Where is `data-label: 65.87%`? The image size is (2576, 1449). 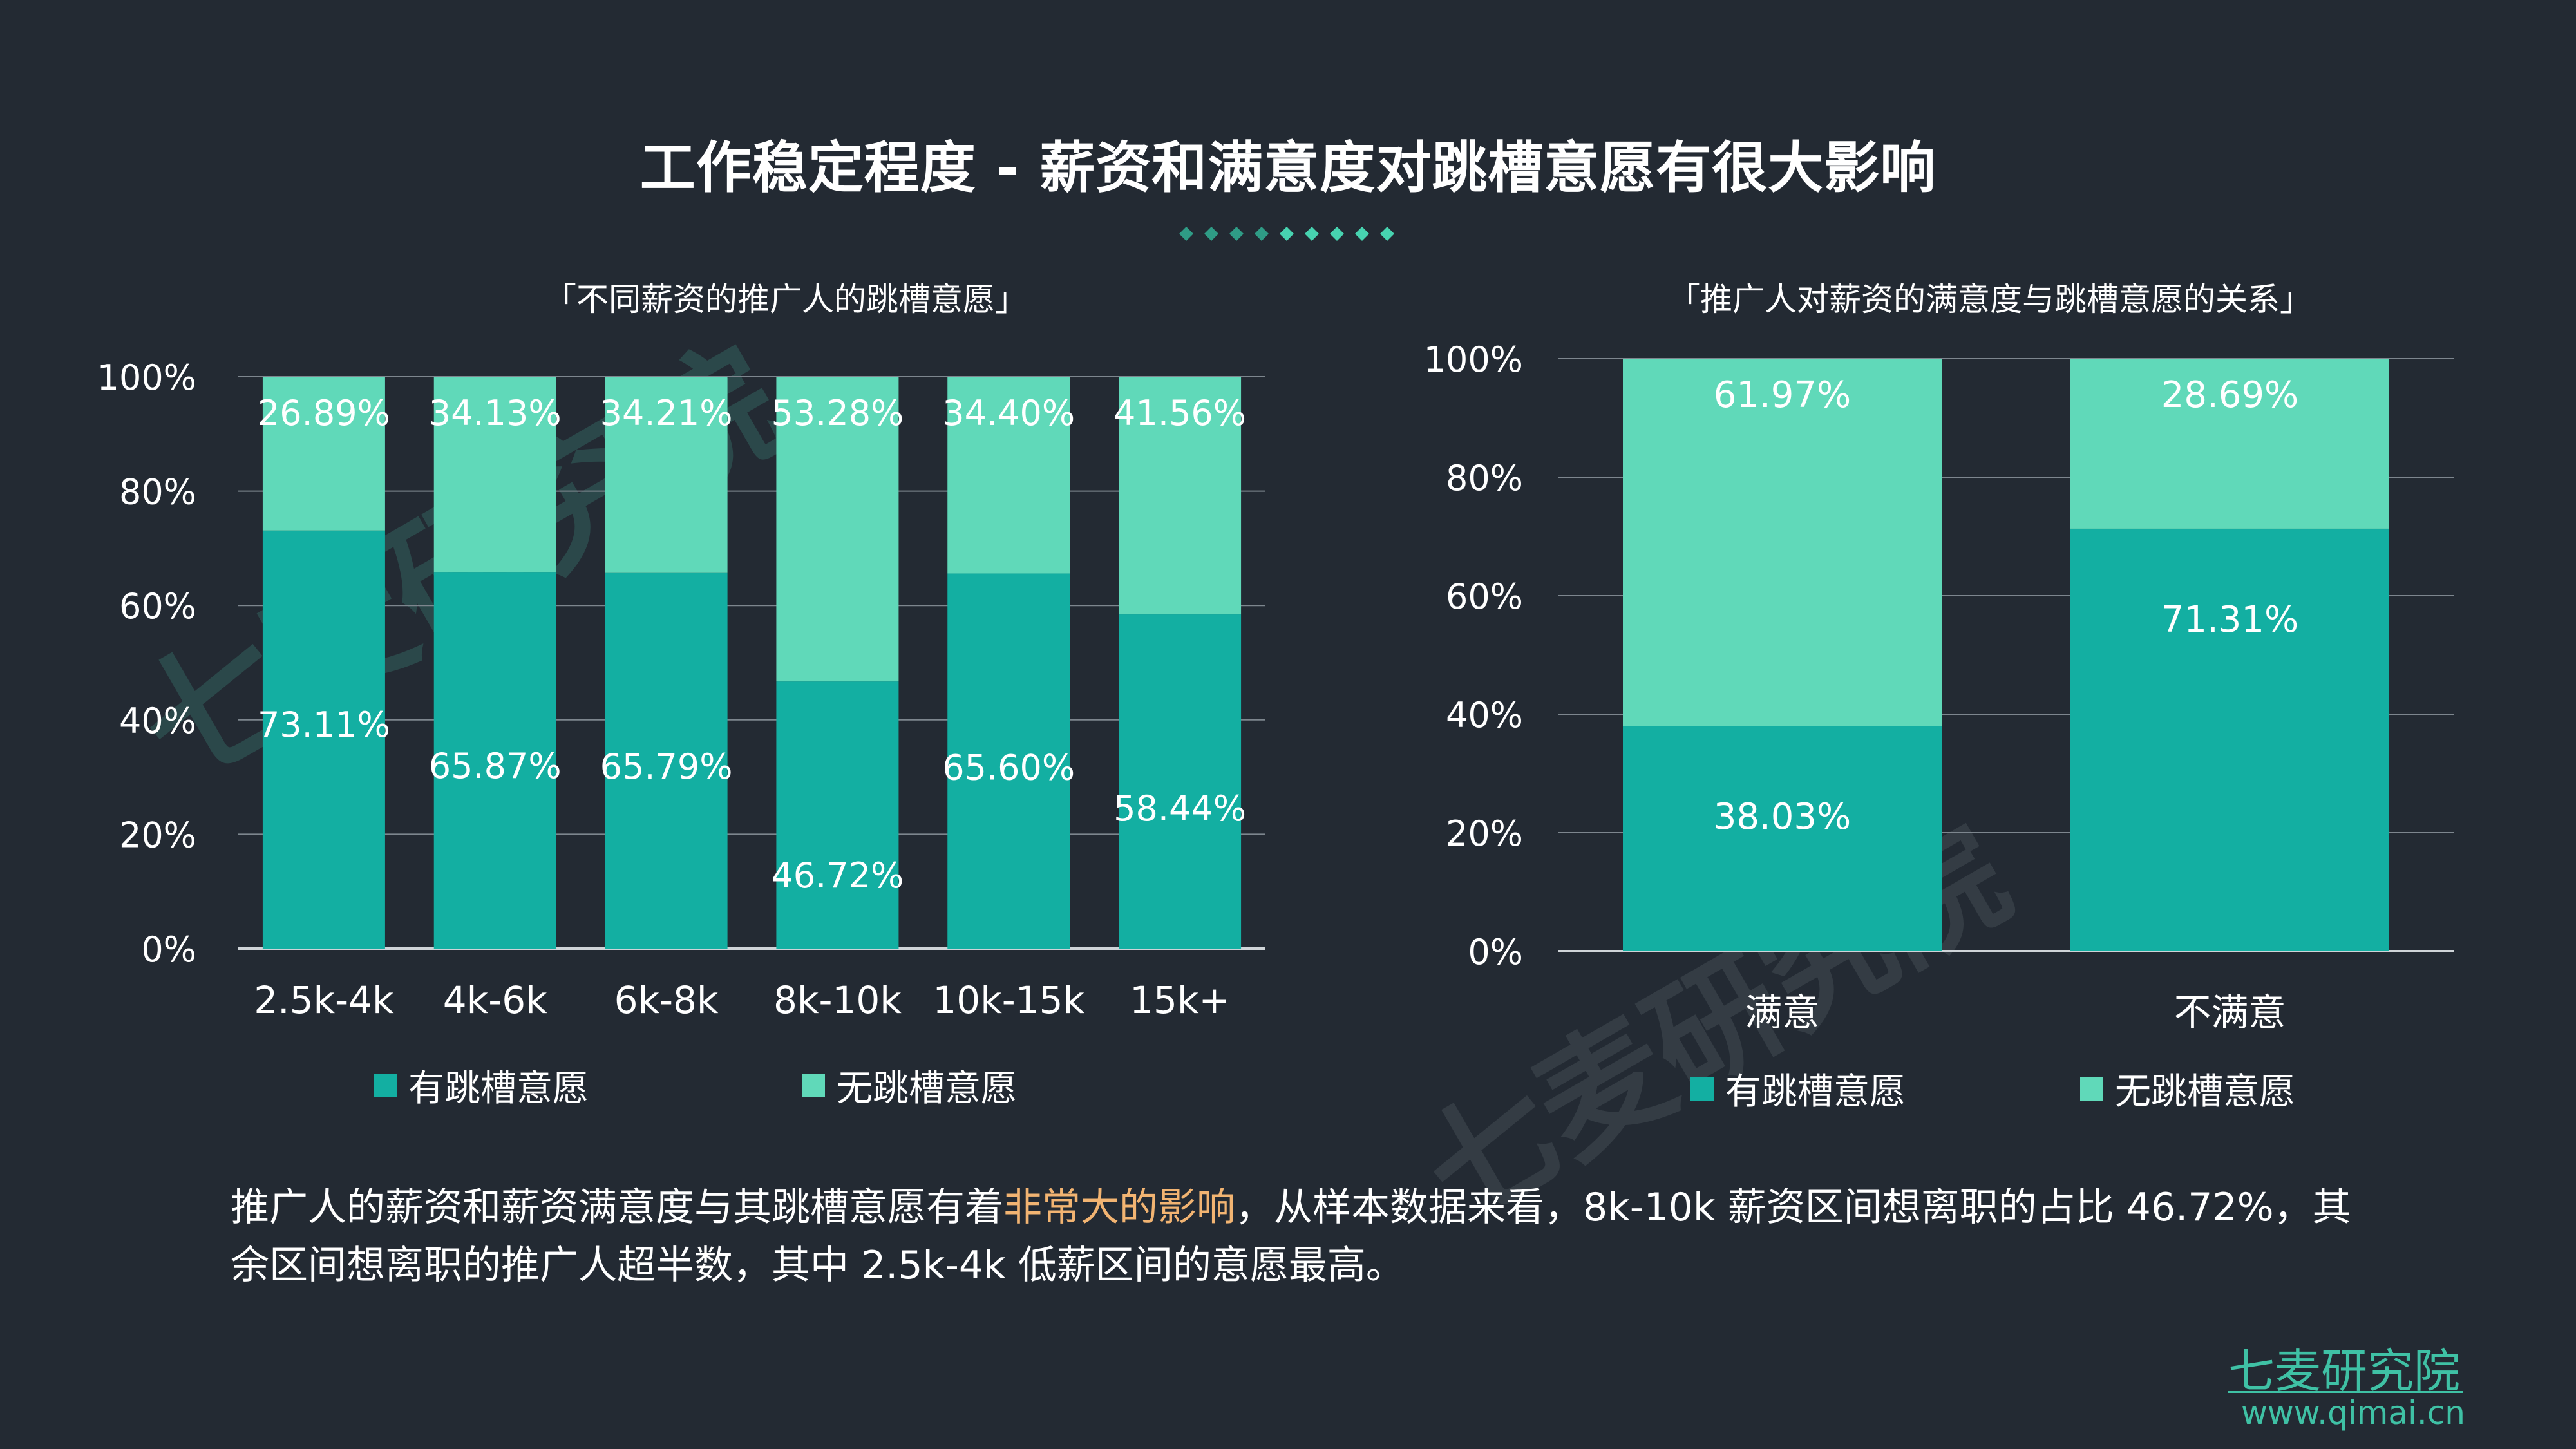
data-label: 65.87% is located at coordinates (496, 766).